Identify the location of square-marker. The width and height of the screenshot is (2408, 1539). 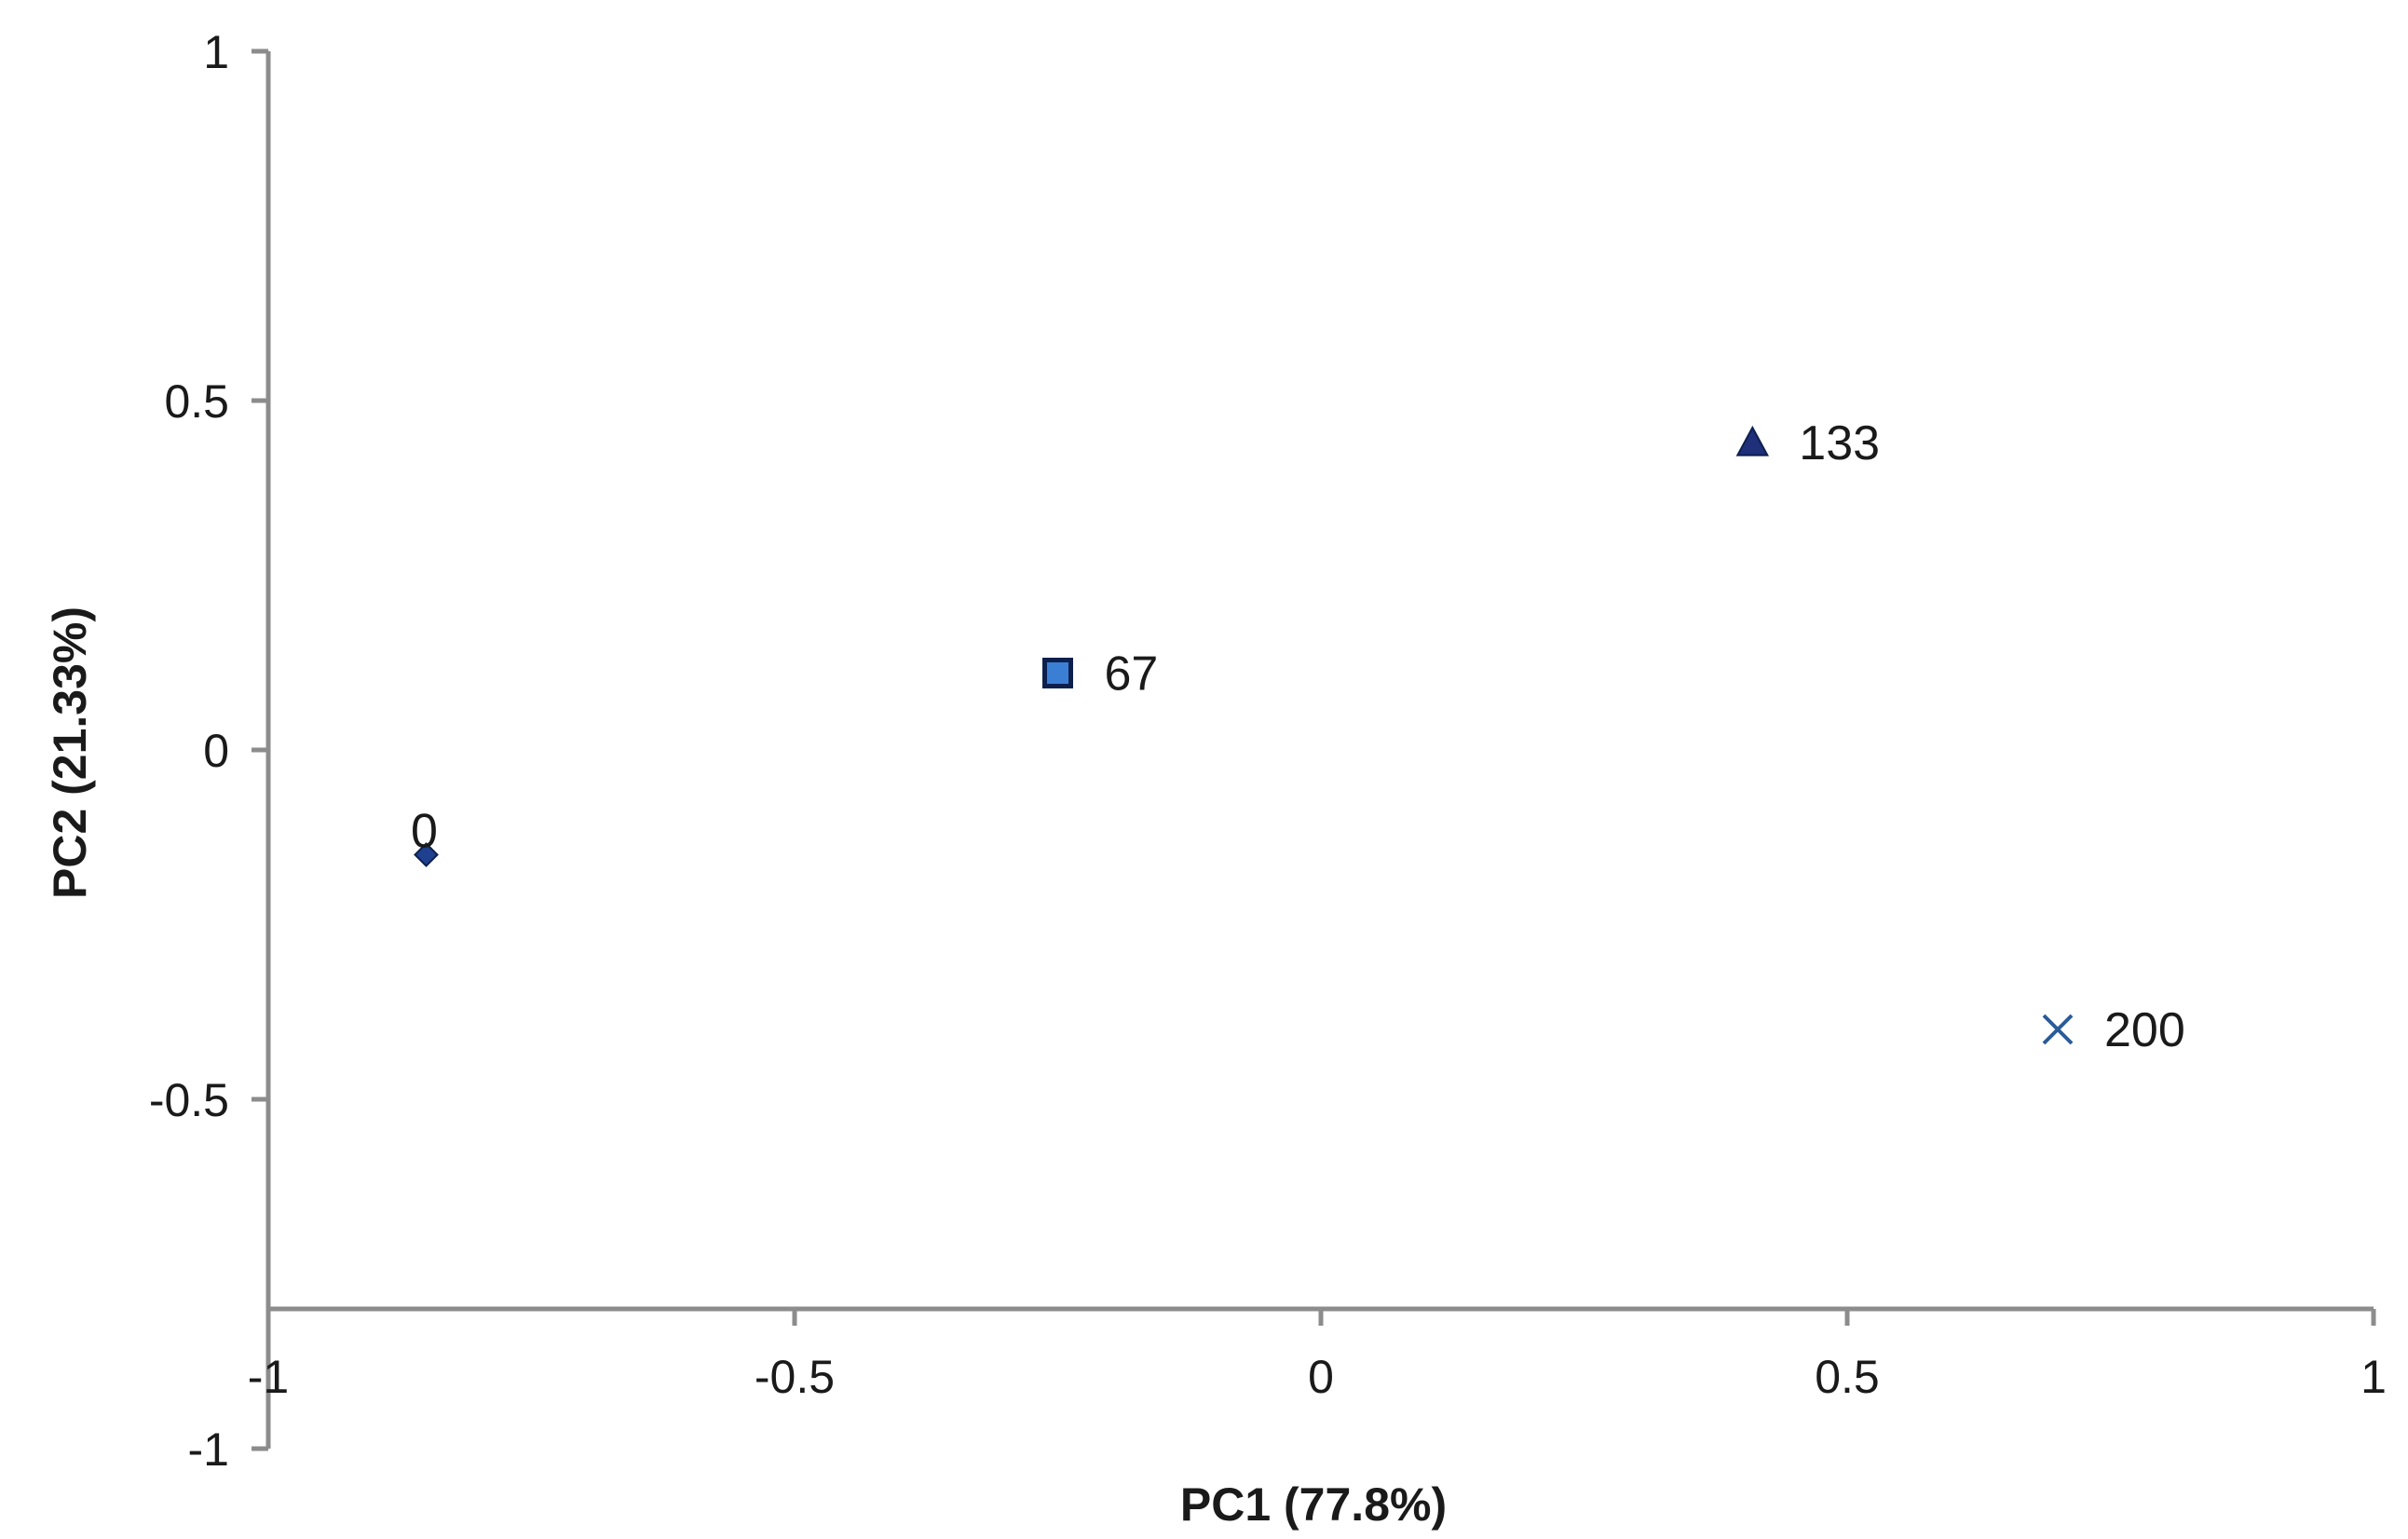
(1057, 673).